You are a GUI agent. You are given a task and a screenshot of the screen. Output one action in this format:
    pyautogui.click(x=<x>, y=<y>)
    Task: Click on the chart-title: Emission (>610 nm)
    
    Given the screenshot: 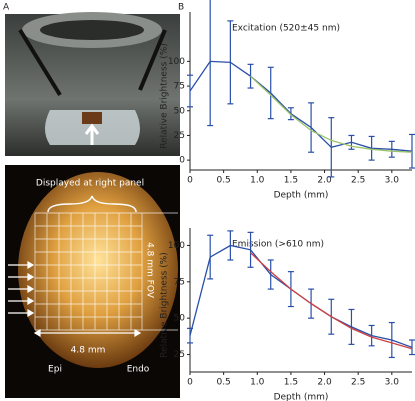 What is the action you would take?
    pyautogui.click(x=278, y=245)
    